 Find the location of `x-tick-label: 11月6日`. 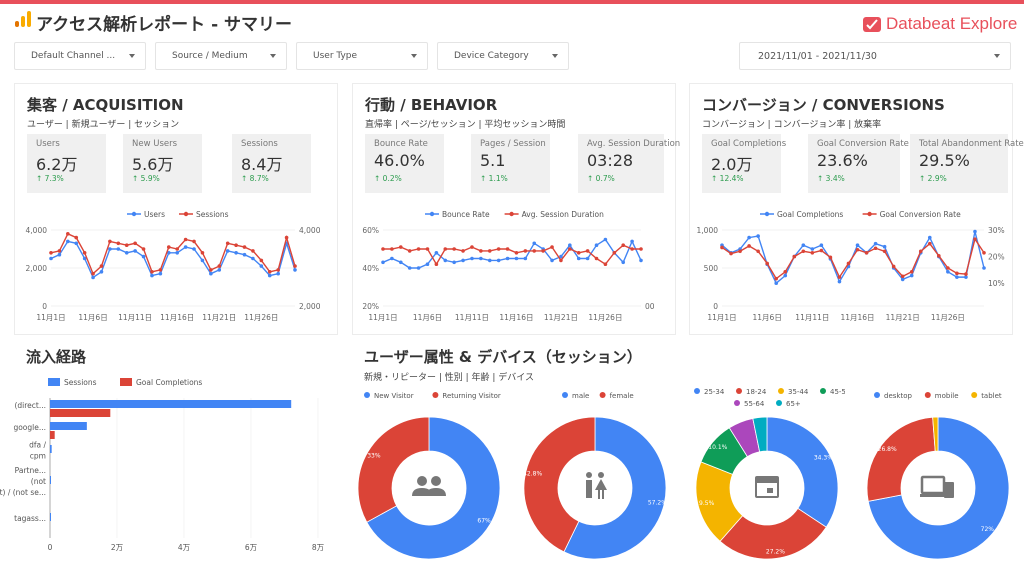

x-tick-label: 11月6日 is located at coordinates (767, 317).